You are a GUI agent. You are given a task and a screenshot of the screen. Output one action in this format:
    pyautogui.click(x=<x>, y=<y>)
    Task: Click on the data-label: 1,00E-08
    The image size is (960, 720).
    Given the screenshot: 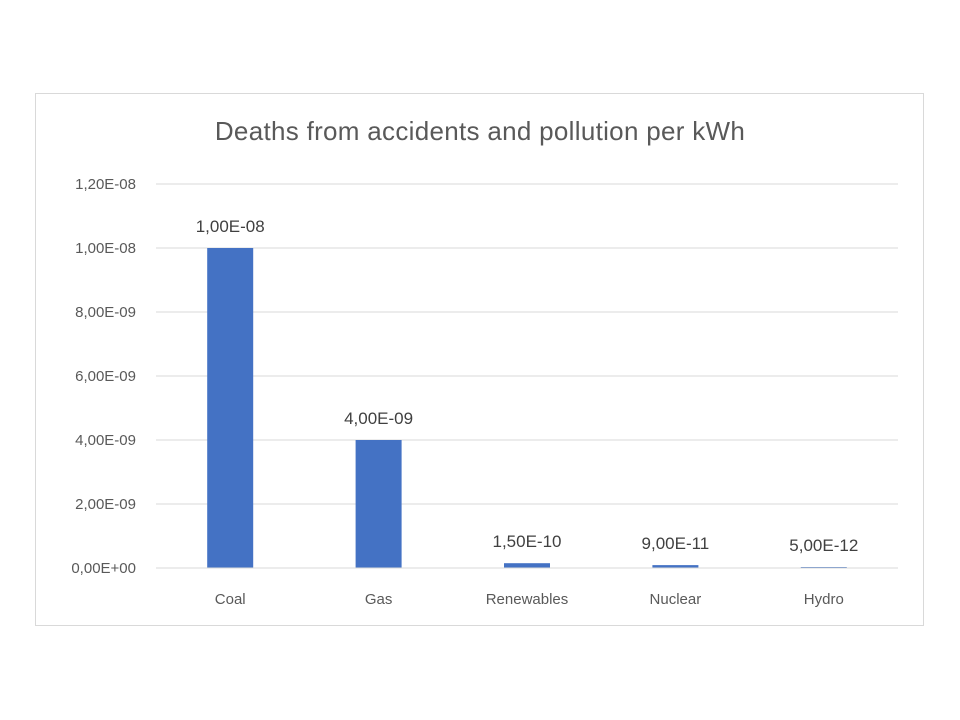 What is the action you would take?
    pyautogui.click(x=230, y=226)
    